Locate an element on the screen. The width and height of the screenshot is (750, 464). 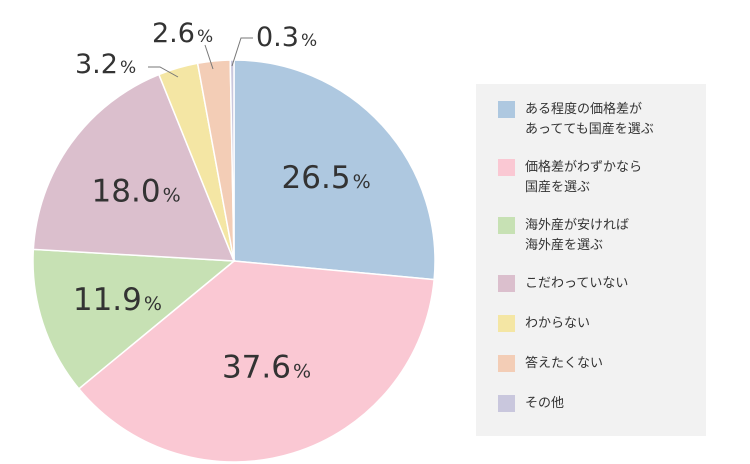
legend-label-3: こだわっていない is located at coordinates (577, 283).